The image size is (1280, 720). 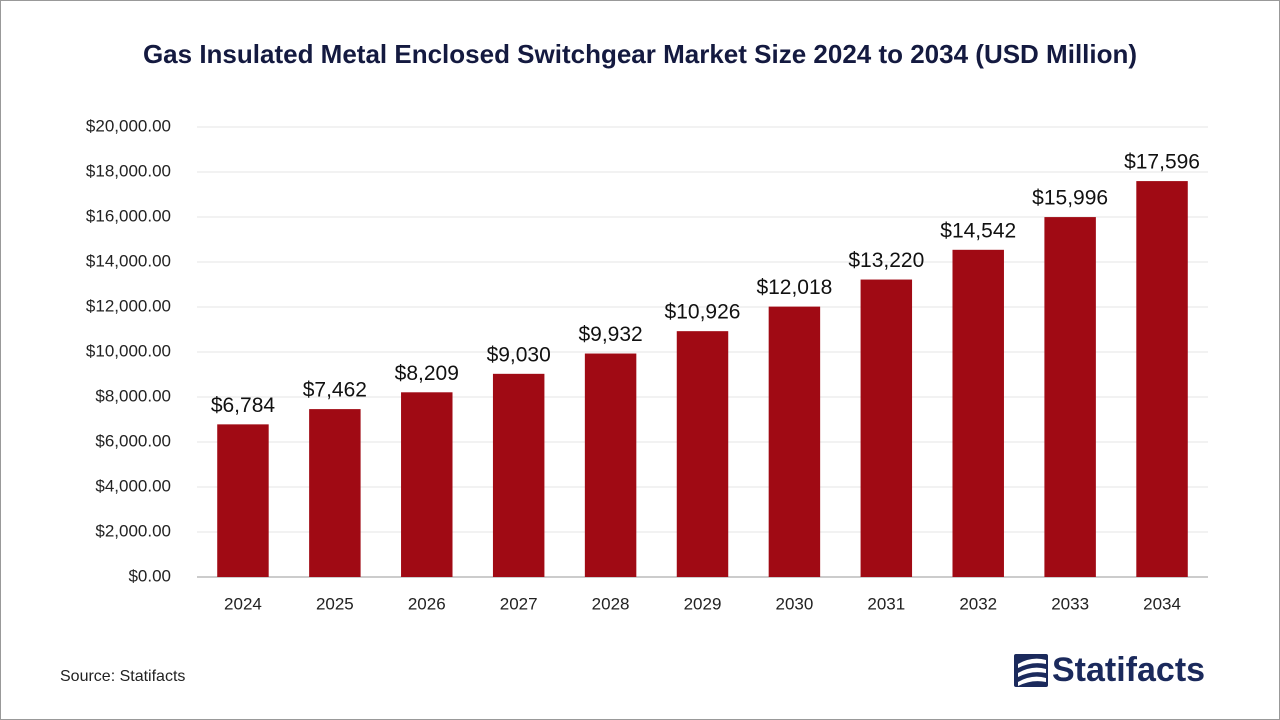 What do you see at coordinates (243, 405) in the screenshot?
I see `value-label: $6,784` at bounding box center [243, 405].